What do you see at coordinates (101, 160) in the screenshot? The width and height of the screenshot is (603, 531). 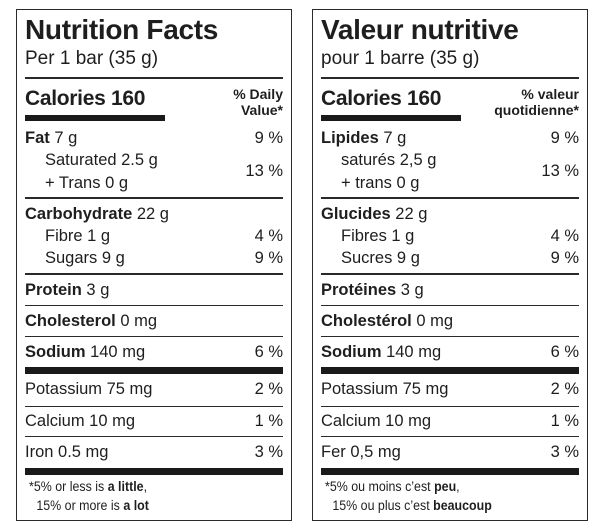 I see `row-saturated: Saturated 2.5 g` at bounding box center [101, 160].